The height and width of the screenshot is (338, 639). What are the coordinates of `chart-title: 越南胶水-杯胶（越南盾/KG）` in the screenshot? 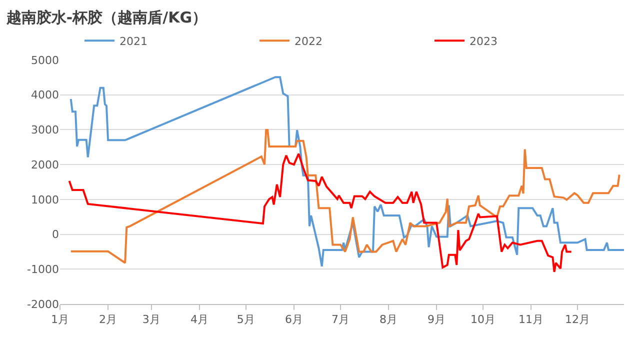 It's located at (106, 17).